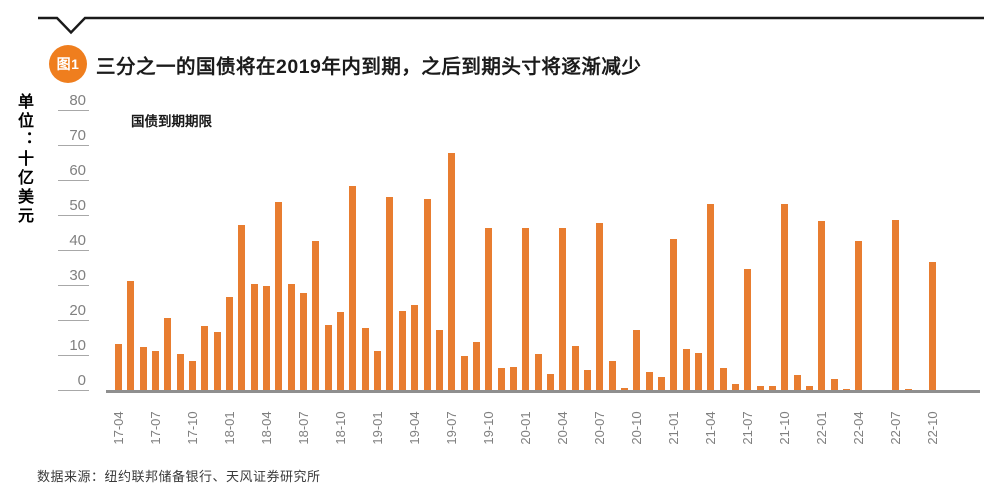  Describe the element at coordinates (599, 428) in the screenshot. I see `x-axis-tick-label: 20-07` at that location.